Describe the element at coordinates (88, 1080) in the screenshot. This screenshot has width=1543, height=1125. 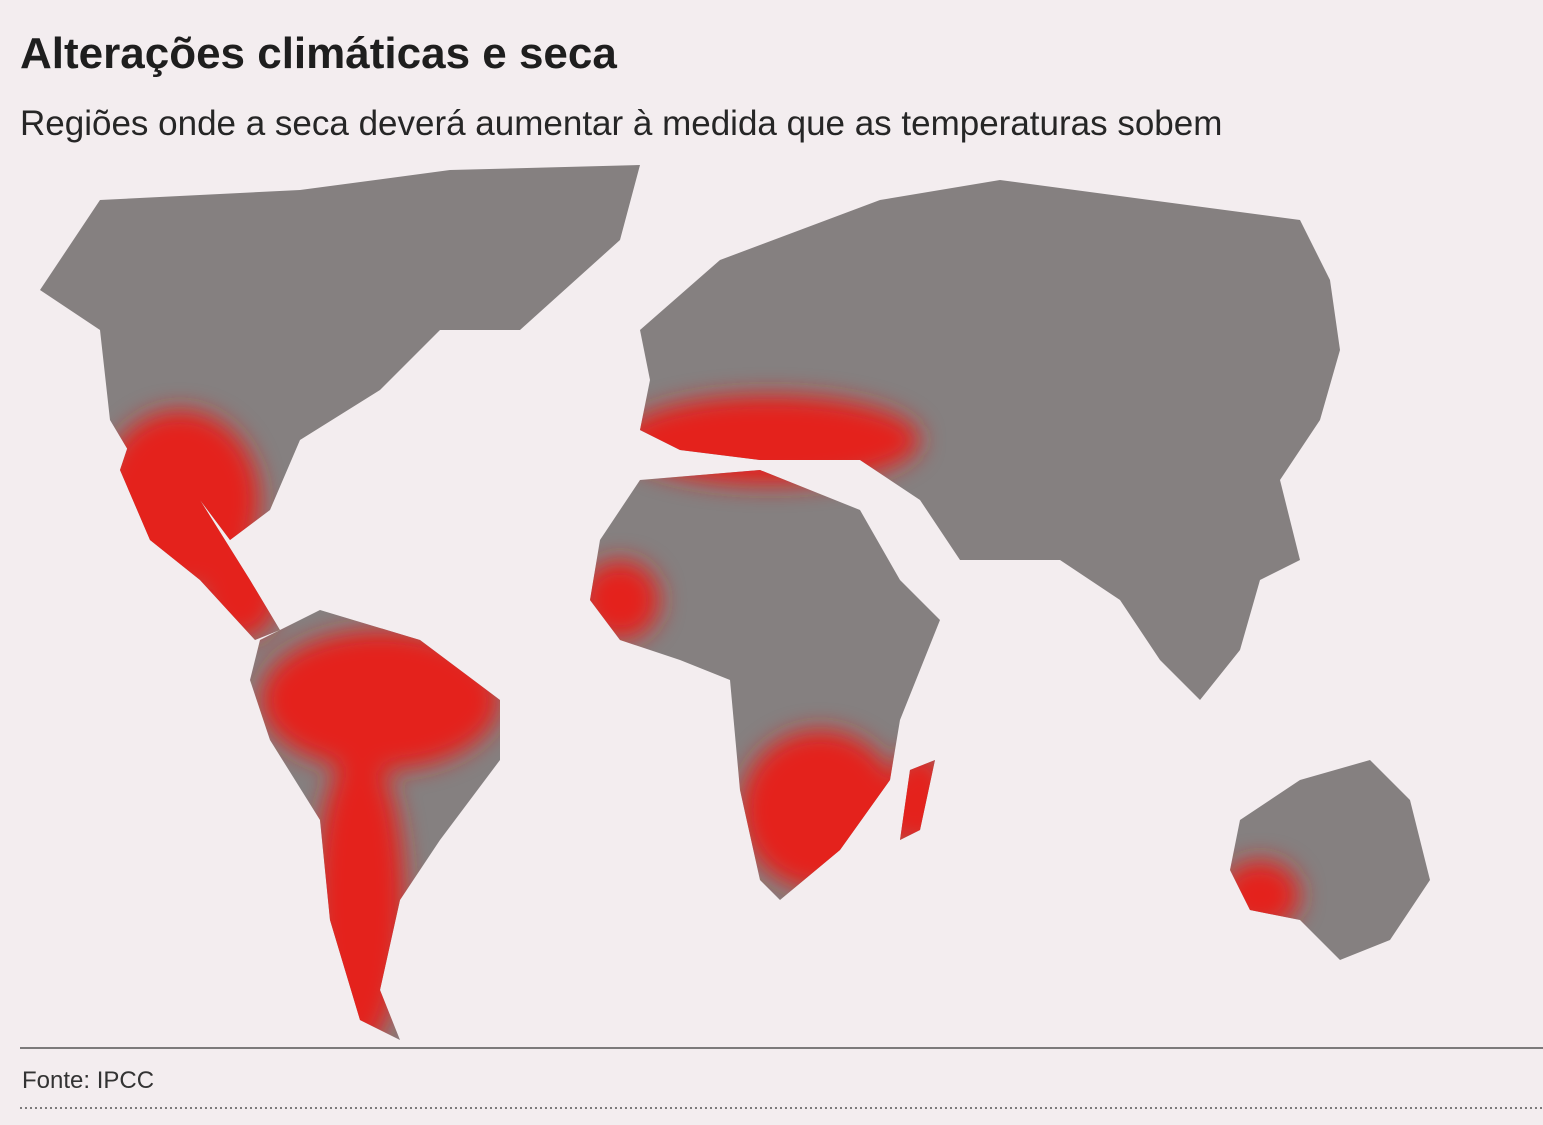
I see `source: Fonte: IPCC` at that location.